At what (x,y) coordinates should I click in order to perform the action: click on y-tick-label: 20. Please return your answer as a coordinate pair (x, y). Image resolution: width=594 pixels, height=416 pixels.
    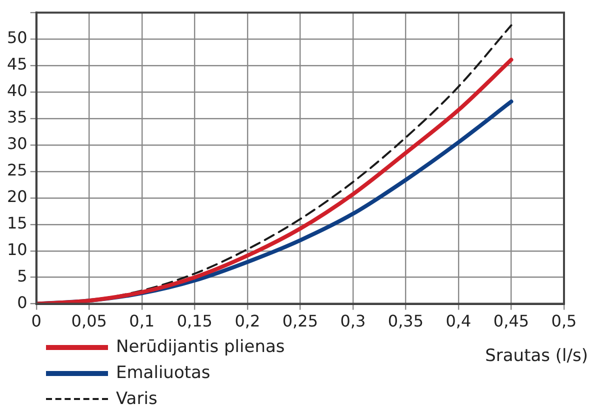
    Looking at the image, I should click on (17, 196).